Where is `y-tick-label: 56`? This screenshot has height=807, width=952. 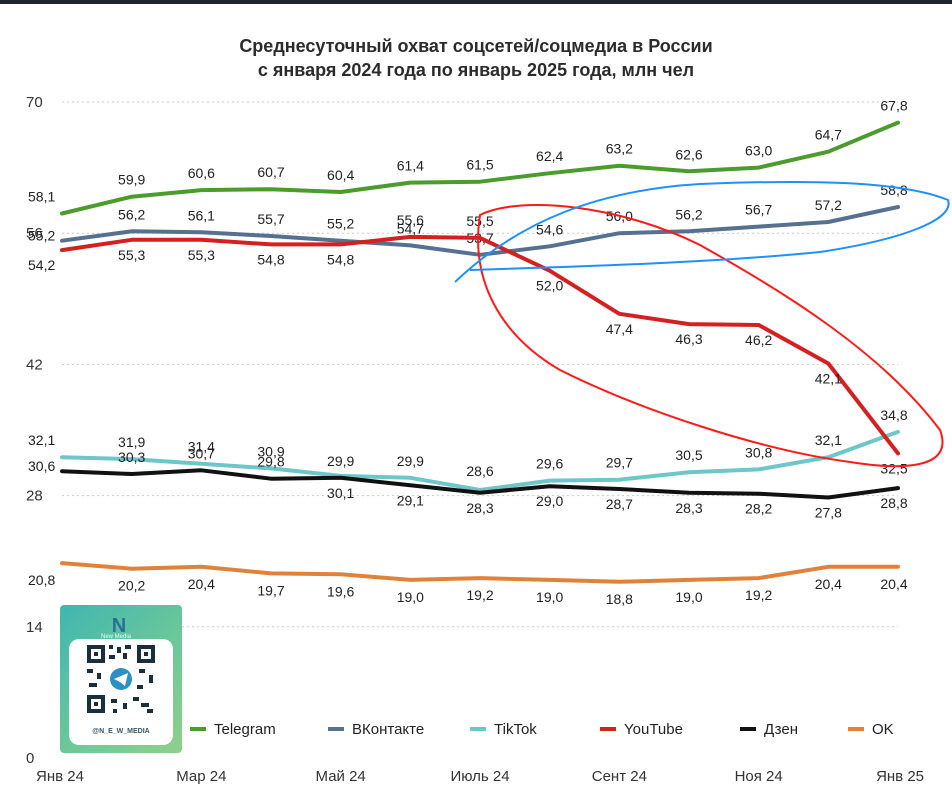 y-tick-label: 56 is located at coordinates (34, 233).